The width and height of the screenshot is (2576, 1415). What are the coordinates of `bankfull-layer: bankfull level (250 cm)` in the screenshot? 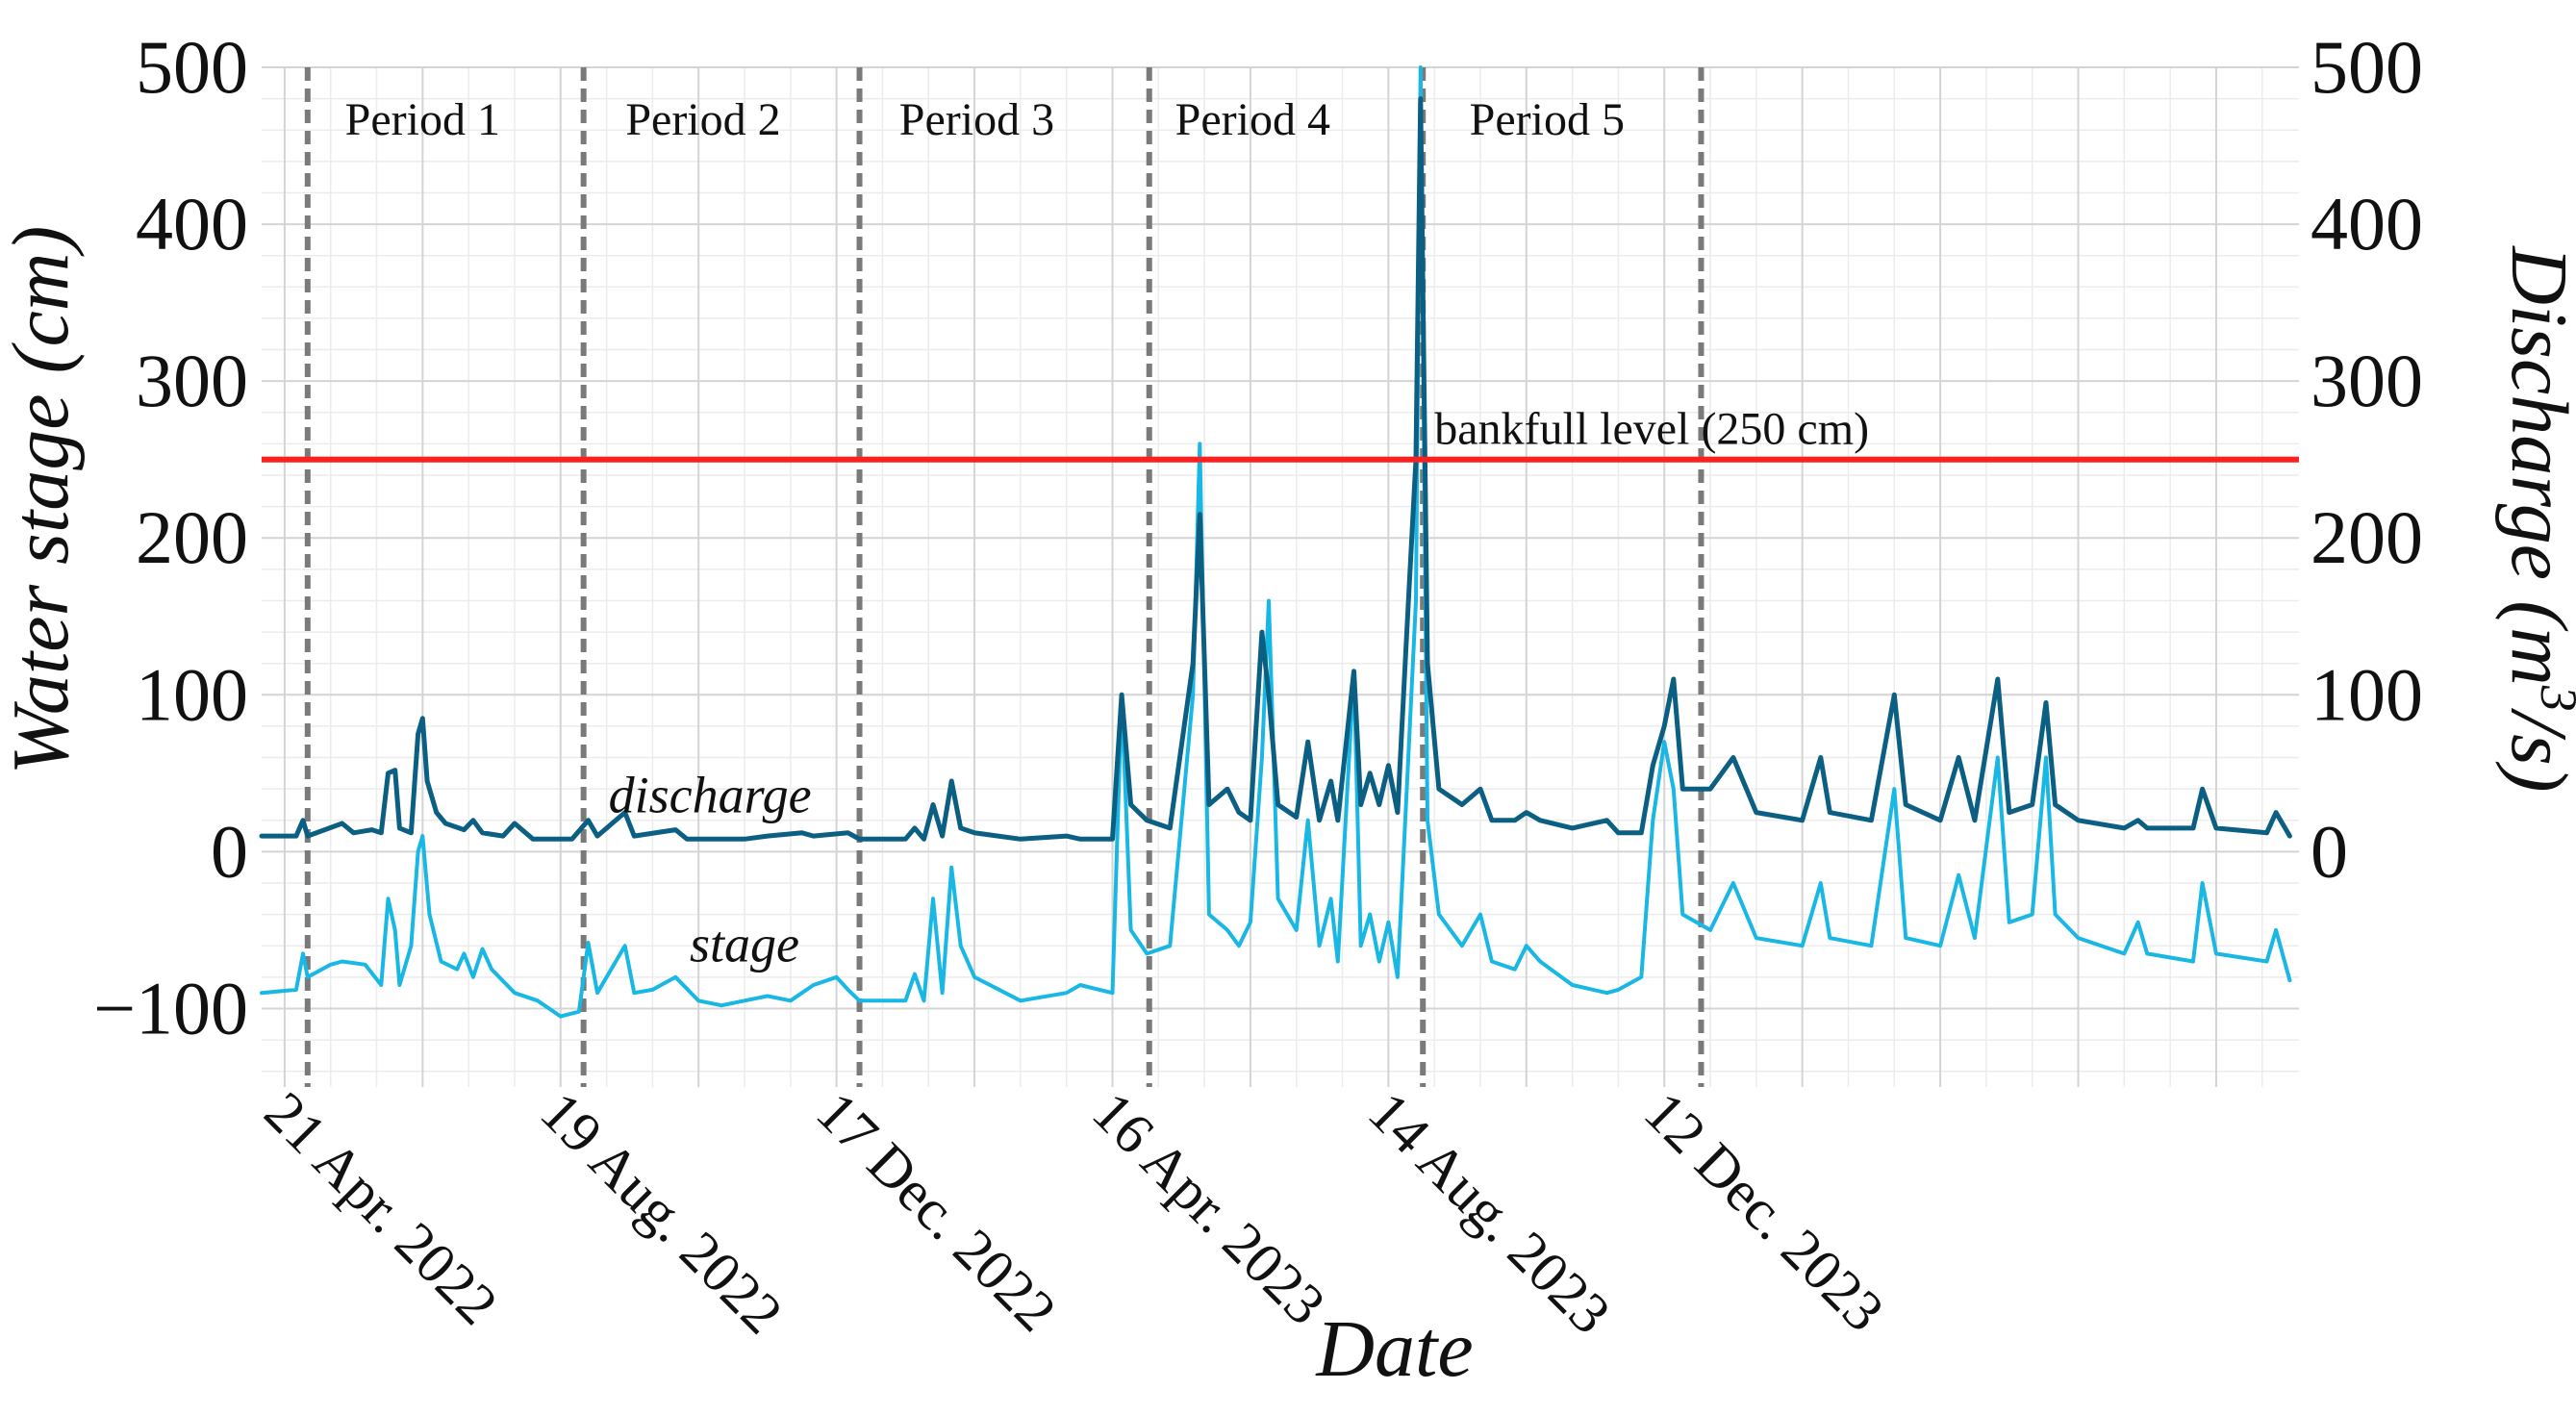 It's located at (1280, 434).